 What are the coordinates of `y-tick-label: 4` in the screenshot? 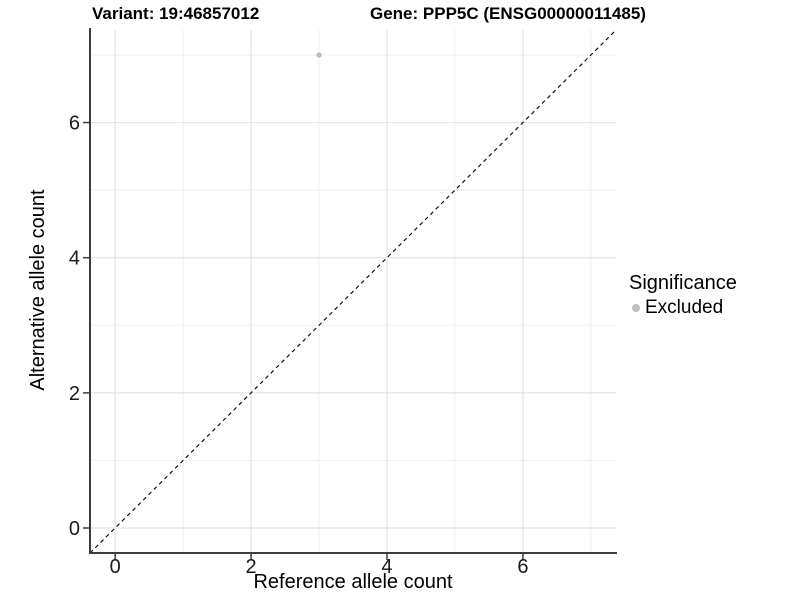 It's located at (74, 259).